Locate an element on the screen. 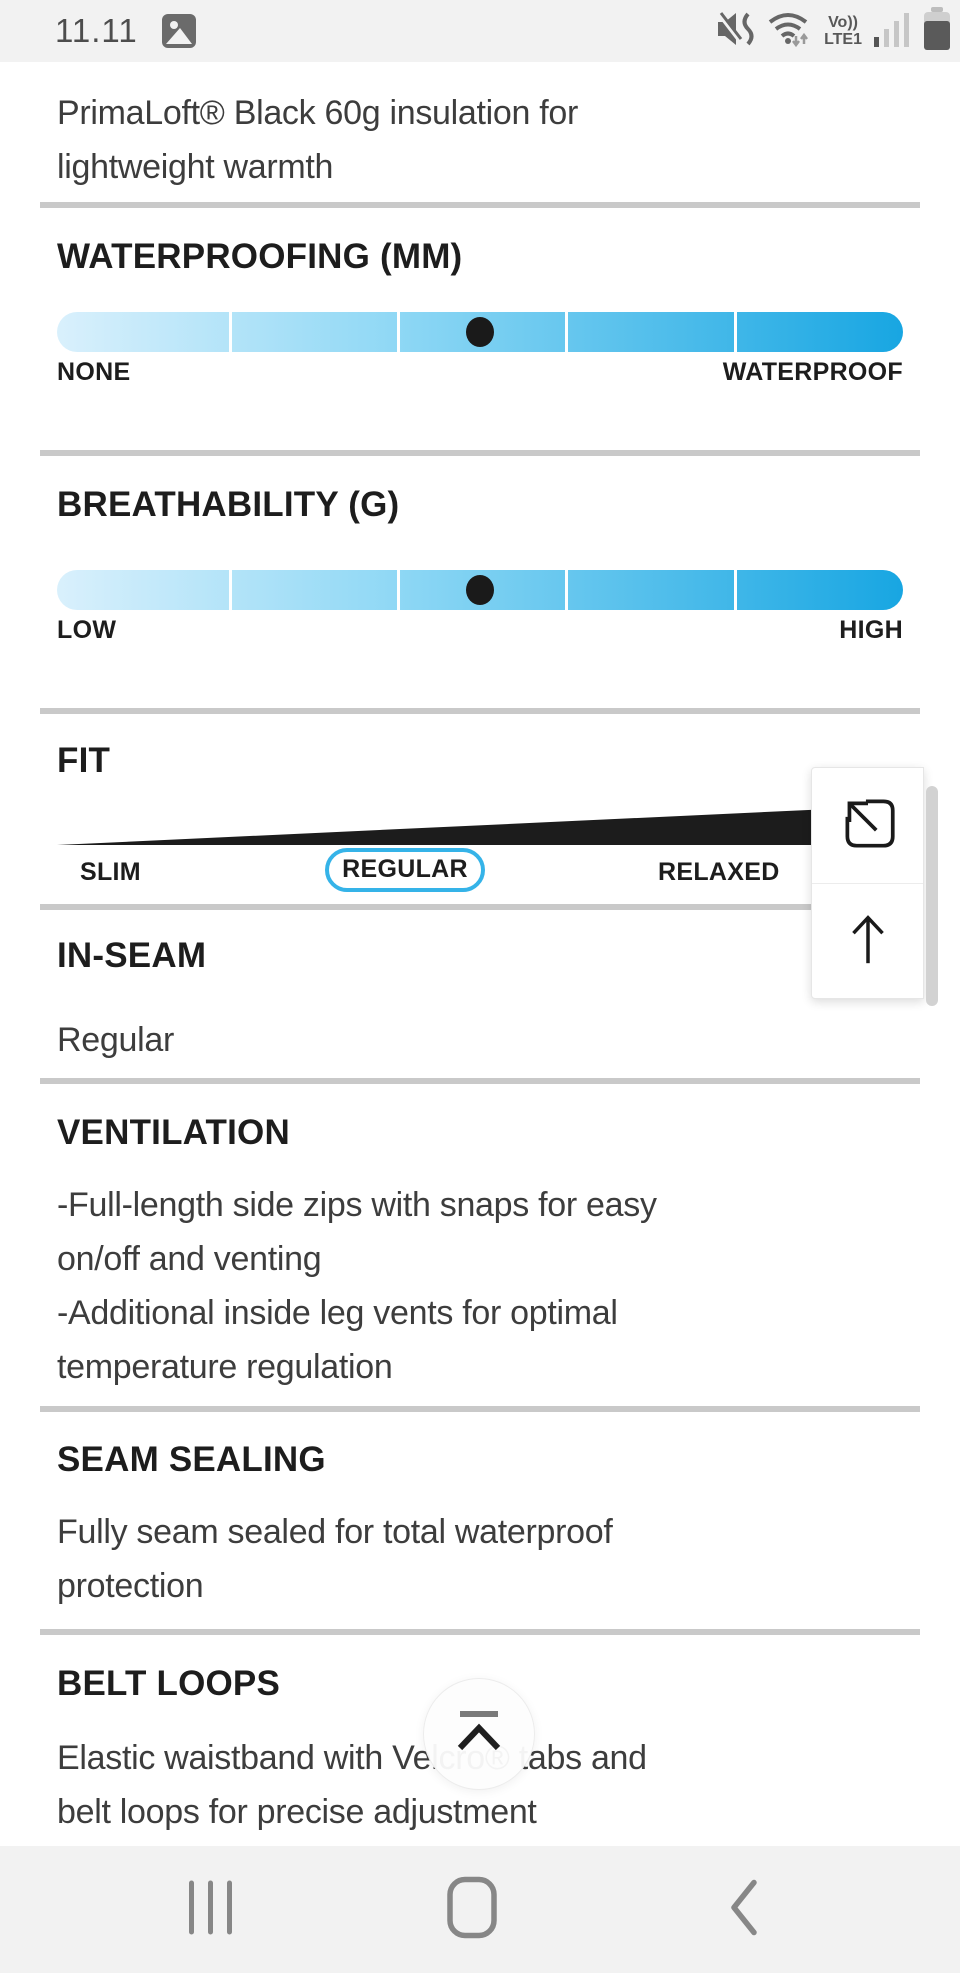  open-external-icon is located at coordinates (868, 825).